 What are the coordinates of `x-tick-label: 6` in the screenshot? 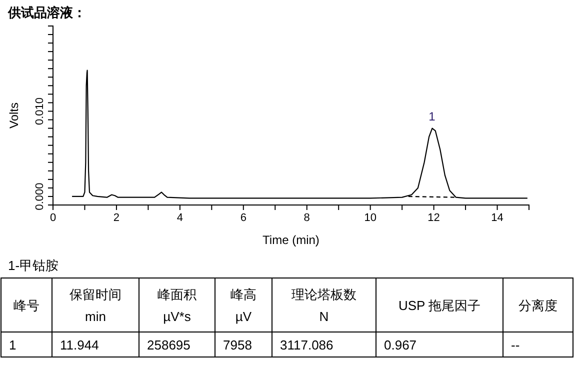 It's located at (243, 218).